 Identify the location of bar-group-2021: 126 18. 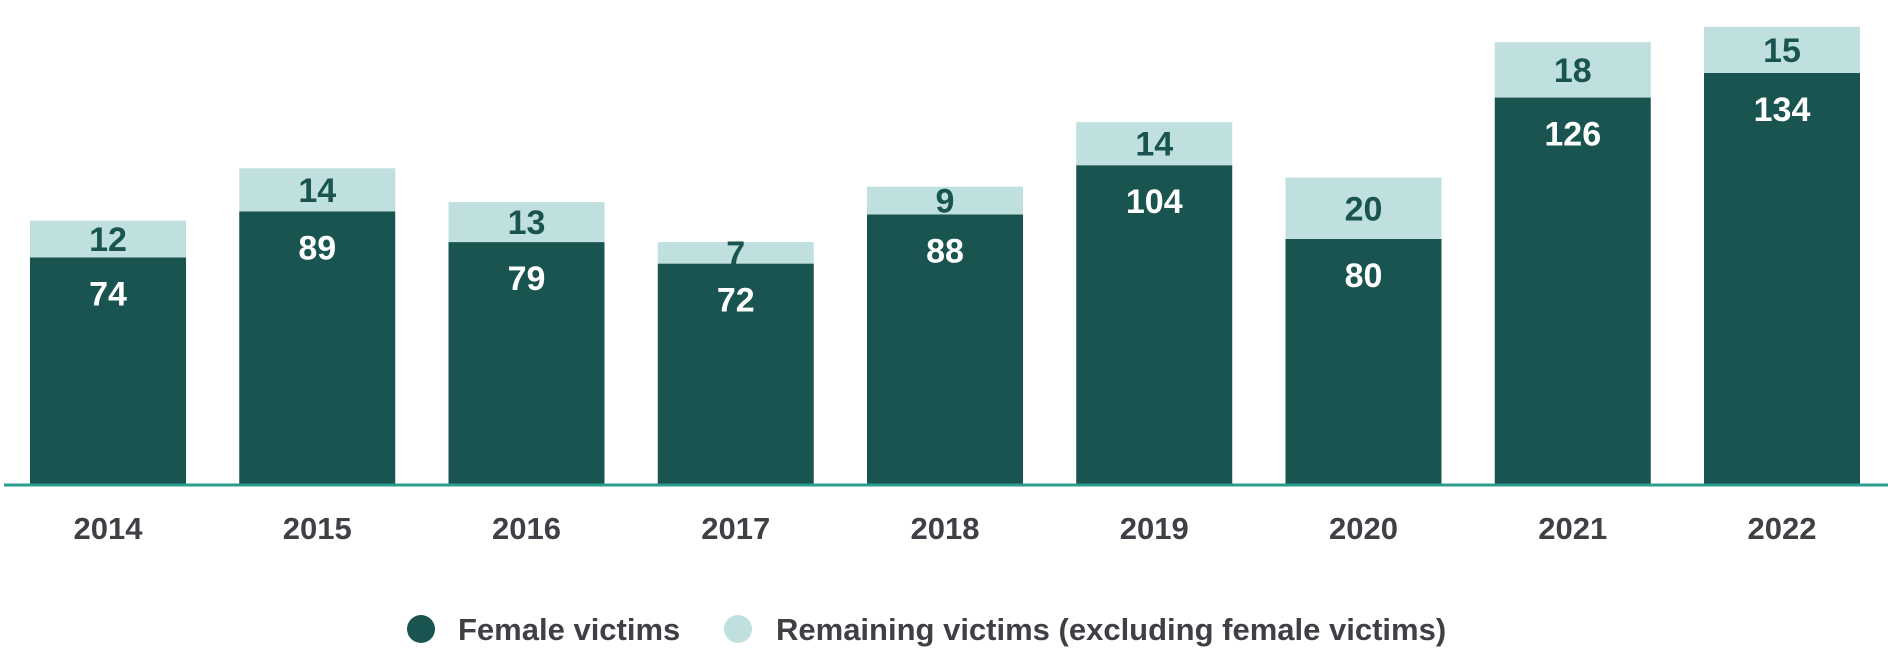
(1572, 264).